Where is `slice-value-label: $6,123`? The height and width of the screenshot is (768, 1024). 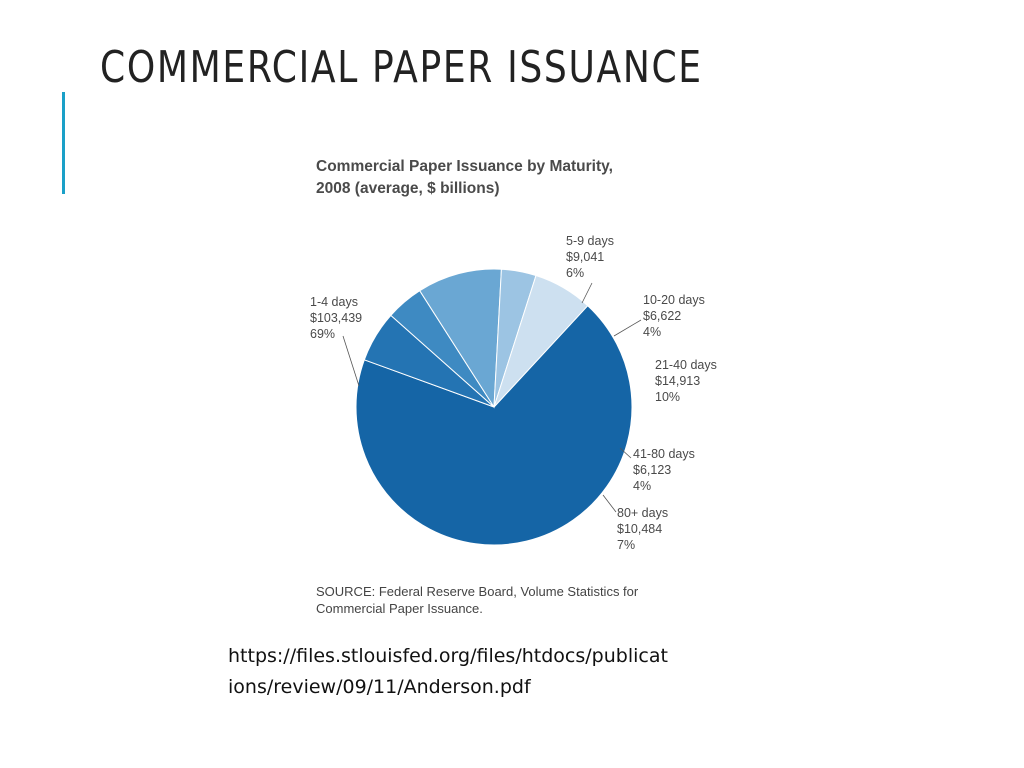
slice-value-label: $6,123 is located at coordinates (652, 470).